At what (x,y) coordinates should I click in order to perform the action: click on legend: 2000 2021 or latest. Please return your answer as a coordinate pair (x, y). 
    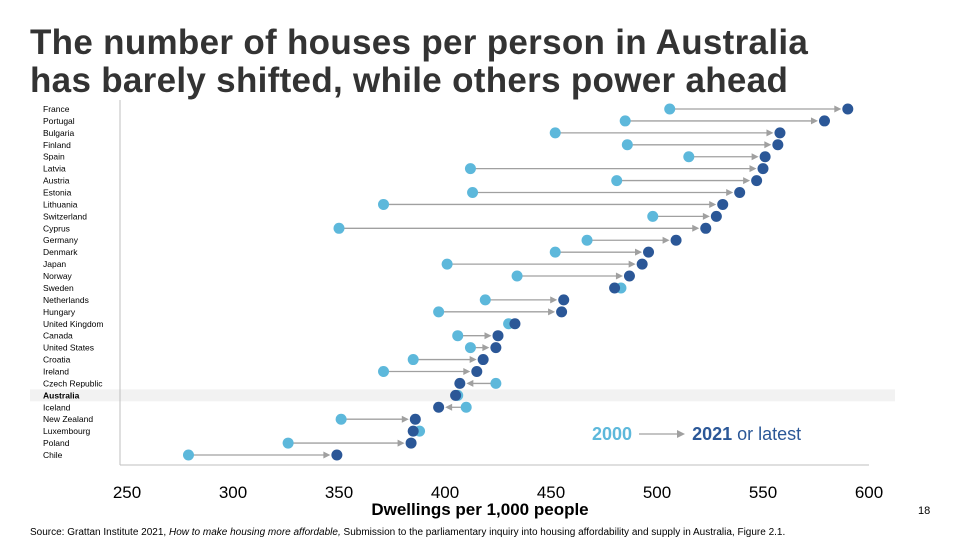
    Looking at the image, I should click on (696, 434).